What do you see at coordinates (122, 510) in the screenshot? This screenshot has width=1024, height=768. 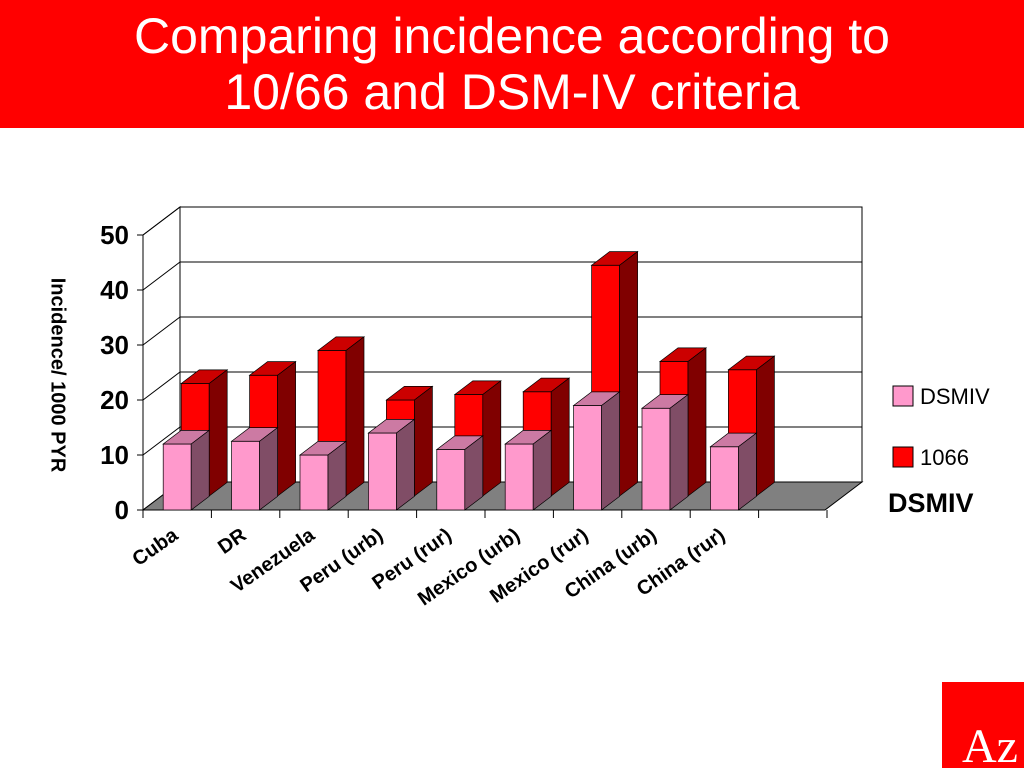 I see `y-tick-label: 0` at bounding box center [122, 510].